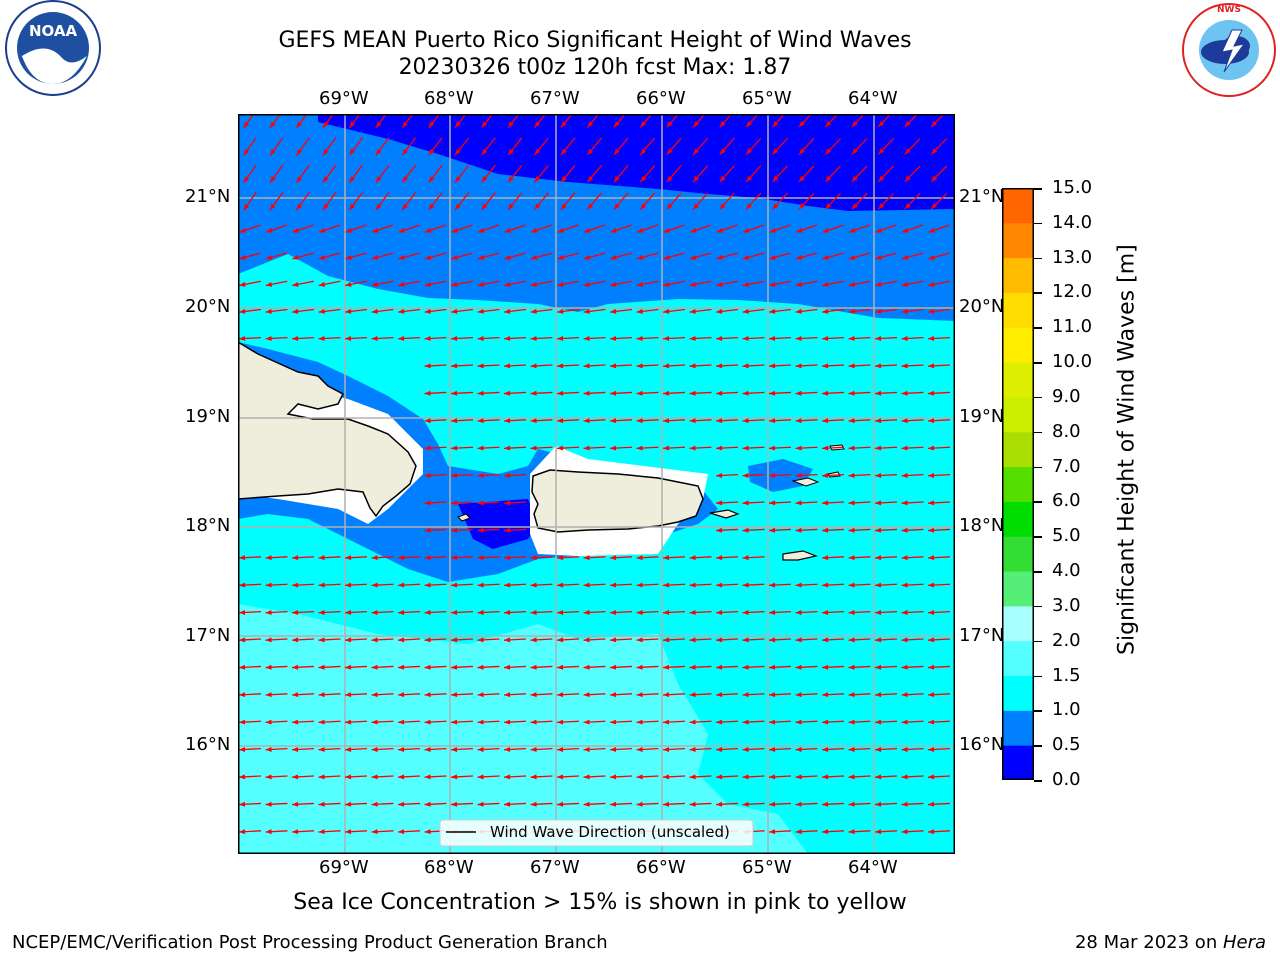 The height and width of the screenshot is (960, 1280). What do you see at coordinates (1127, 449) in the screenshot?
I see `colorbar-label: Significant Height of Wind Waves [m]` at bounding box center [1127, 449].